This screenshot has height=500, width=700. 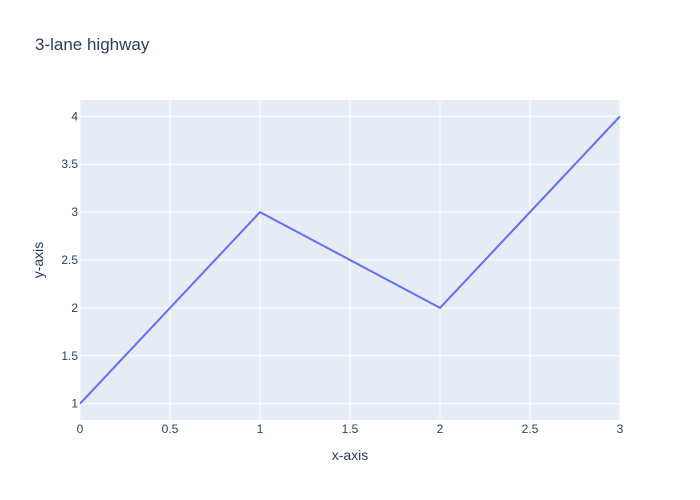 I want to click on x-tick-label: 1.5, so click(x=350, y=429).